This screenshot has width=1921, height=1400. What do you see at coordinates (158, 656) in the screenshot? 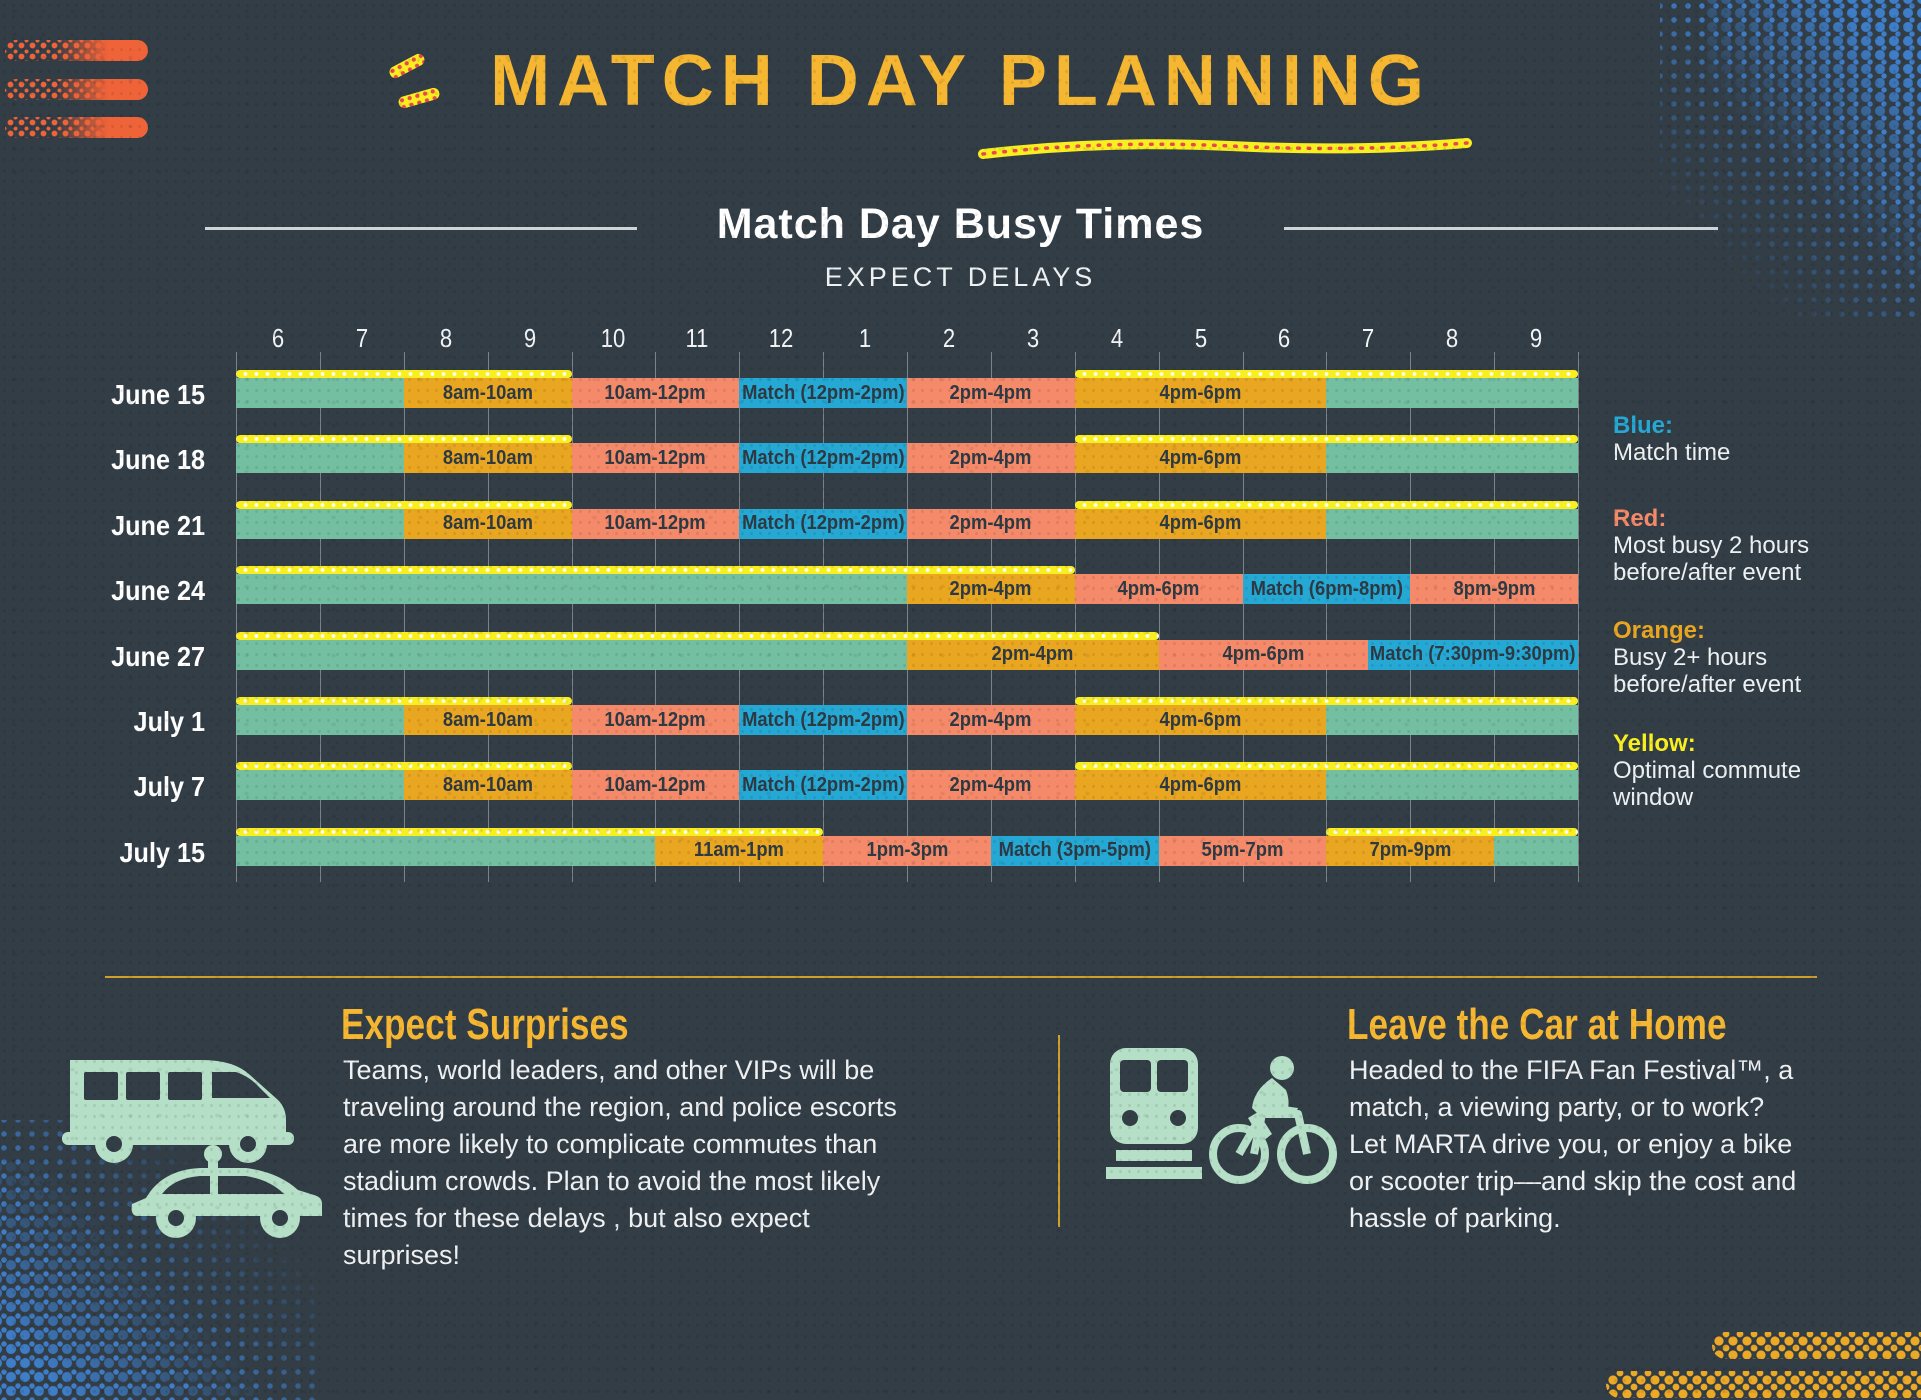
I see `row-date-label: June 27` at bounding box center [158, 656].